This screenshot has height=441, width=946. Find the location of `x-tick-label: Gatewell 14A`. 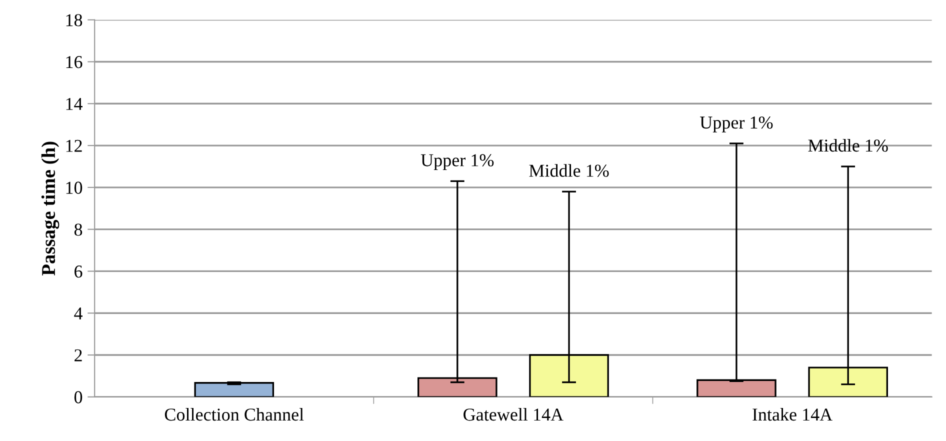

x-tick-label: Gatewell 14A is located at coordinates (514, 414).